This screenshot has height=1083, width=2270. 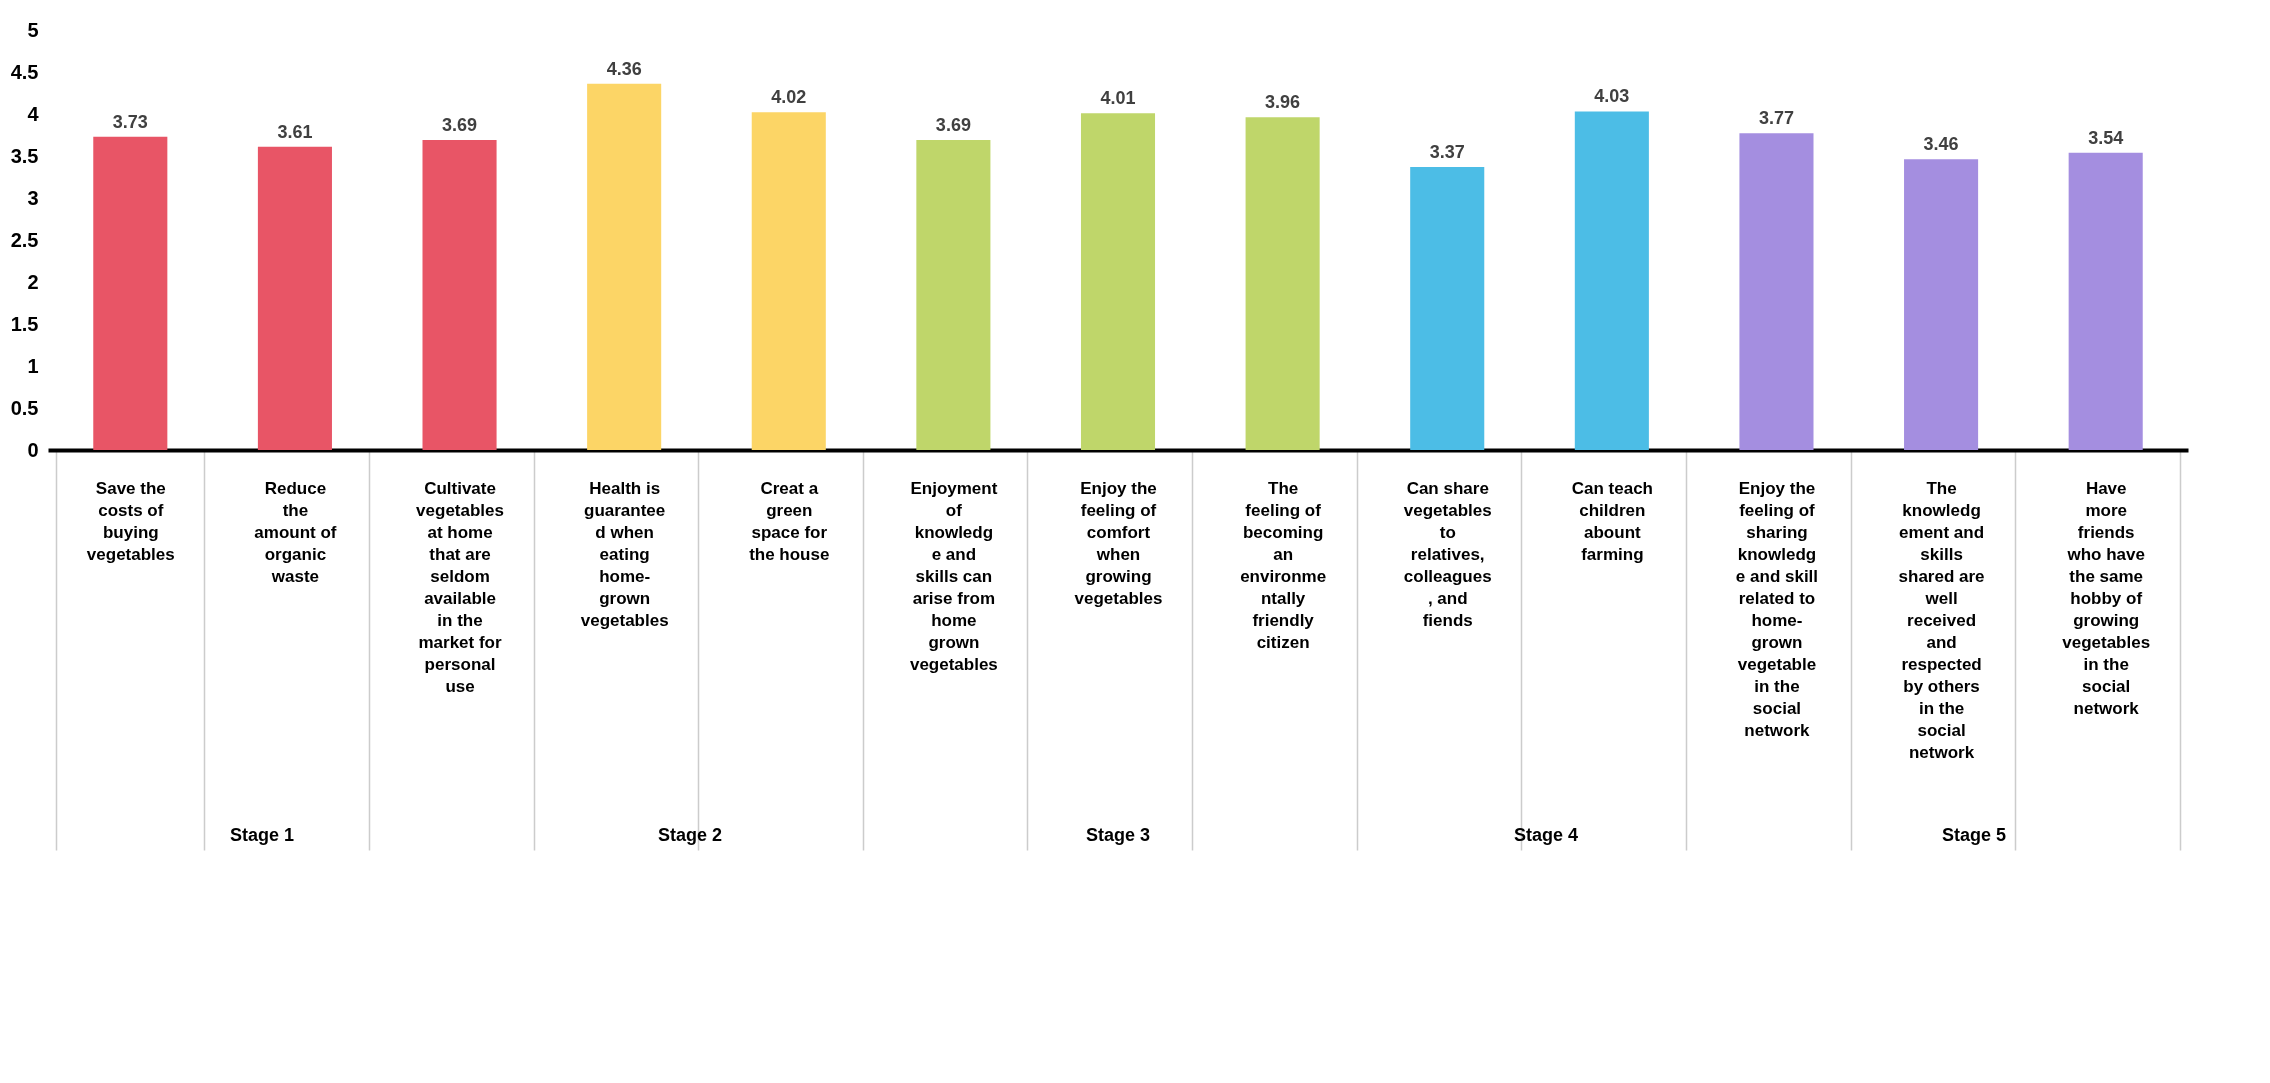 What do you see at coordinates (130, 521) in the screenshot?
I see `x-tick-label: Save the costs of buying vegetables` at bounding box center [130, 521].